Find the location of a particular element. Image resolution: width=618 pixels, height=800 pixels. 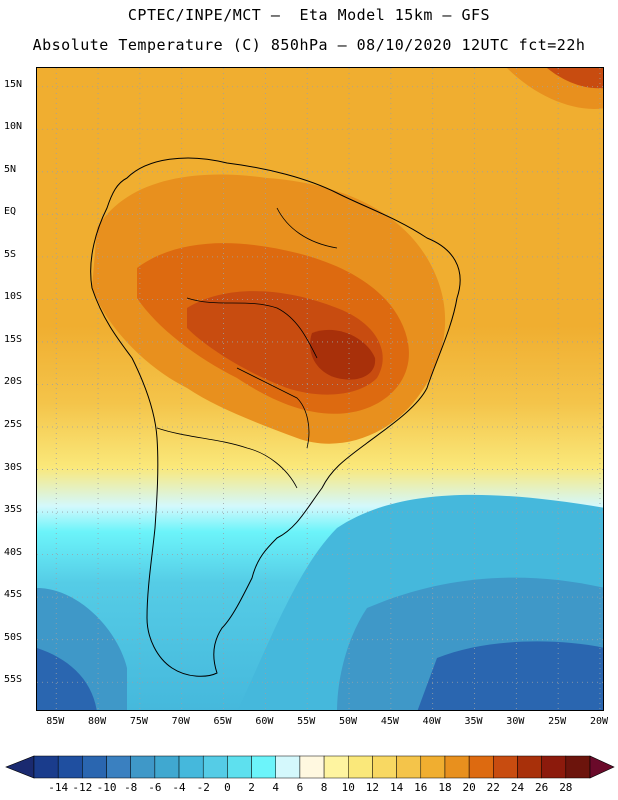

lon-tick-label: 35W is located at coordinates (473, 721).